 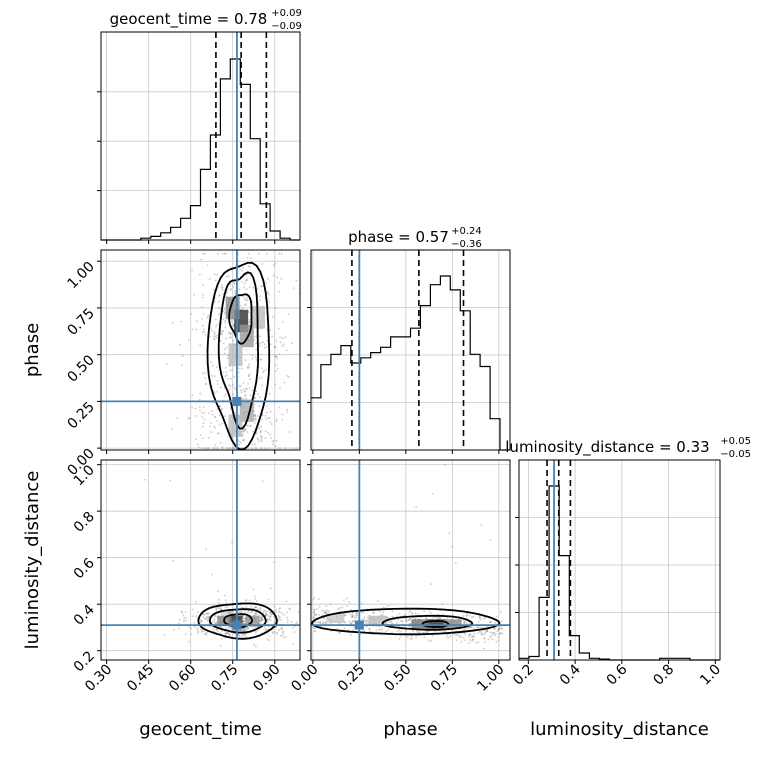 I want to click on phase-vs-geocent_time-frame, so click(x=200, y=350).